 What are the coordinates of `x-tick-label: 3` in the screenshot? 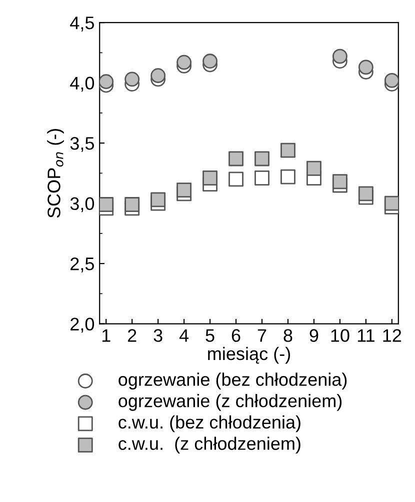 It's located at (158, 335).